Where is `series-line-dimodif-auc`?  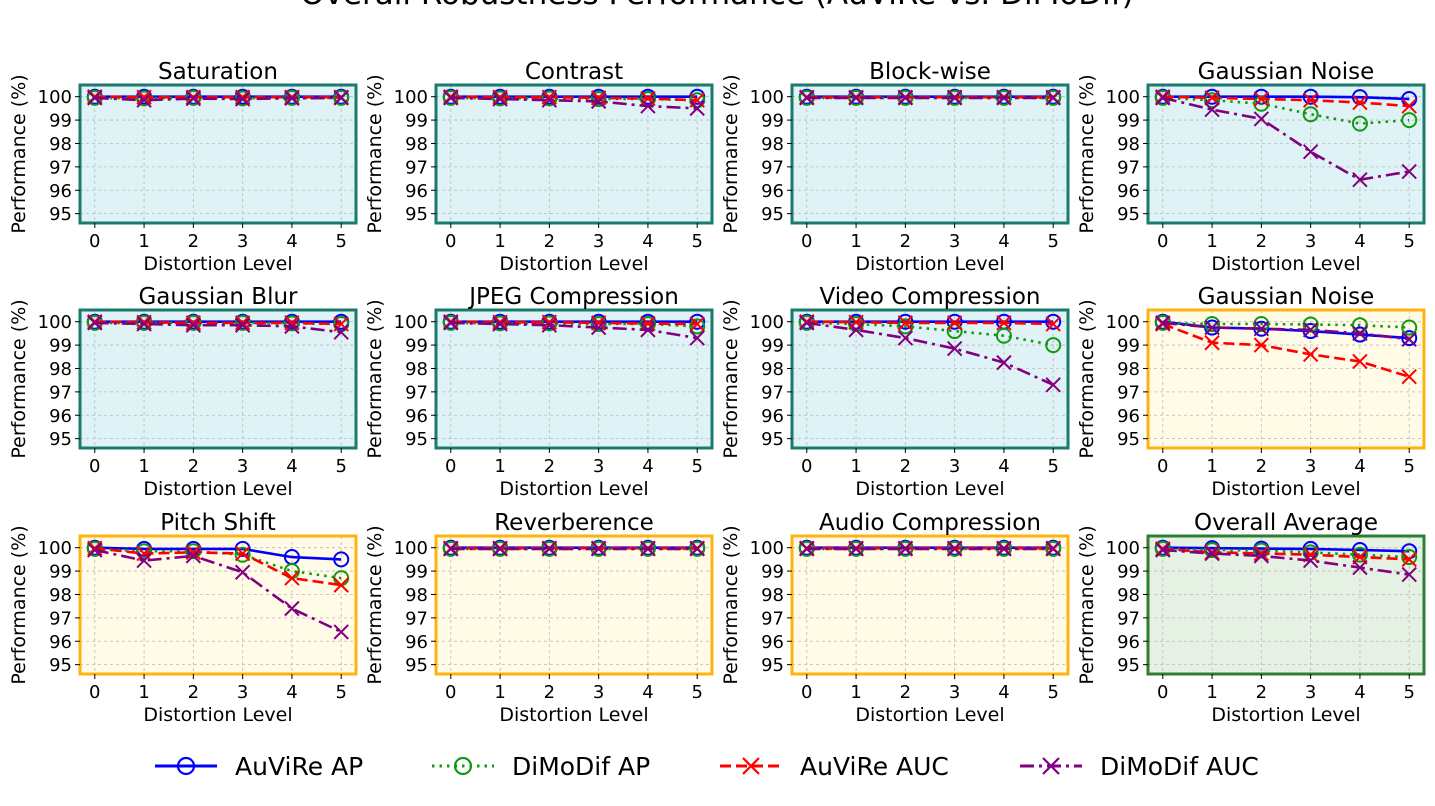
series-line-dimodif-auc is located at coordinates (1286, 138).